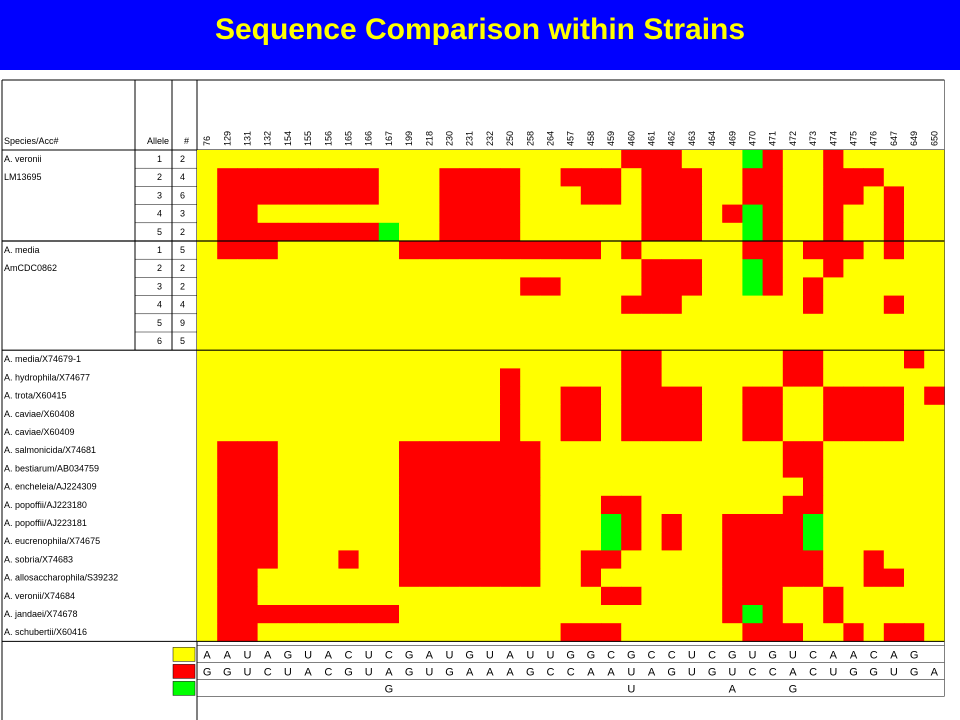 This screenshot has height=720, width=960. Describe the element at coordinates (349, 138) in the screenshot. I see `position-label: 165` at that location.